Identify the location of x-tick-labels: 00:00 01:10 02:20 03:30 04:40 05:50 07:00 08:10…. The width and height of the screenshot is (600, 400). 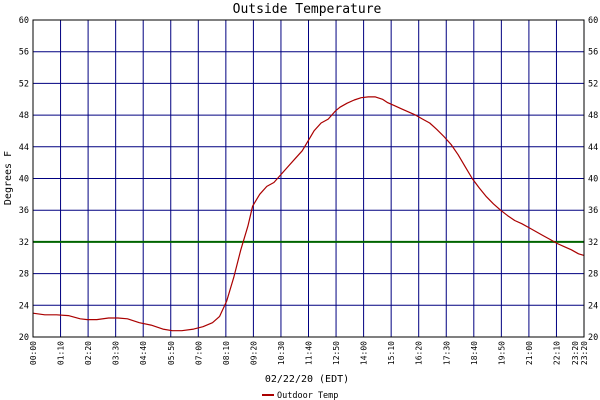
(309, 353).